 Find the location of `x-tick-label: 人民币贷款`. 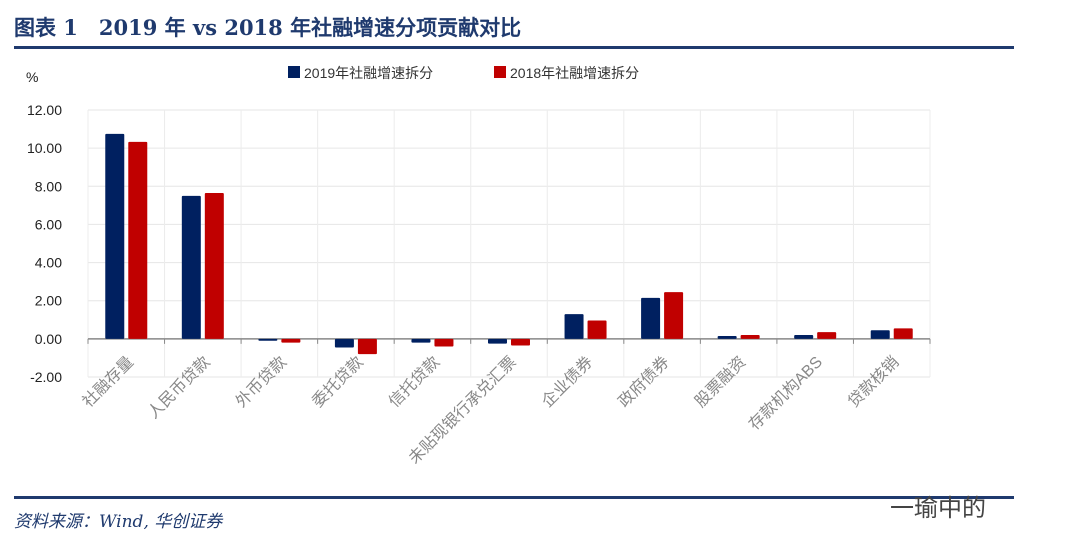

x-tick-label: 人民币贷款 is located at coordinates (178, 387).